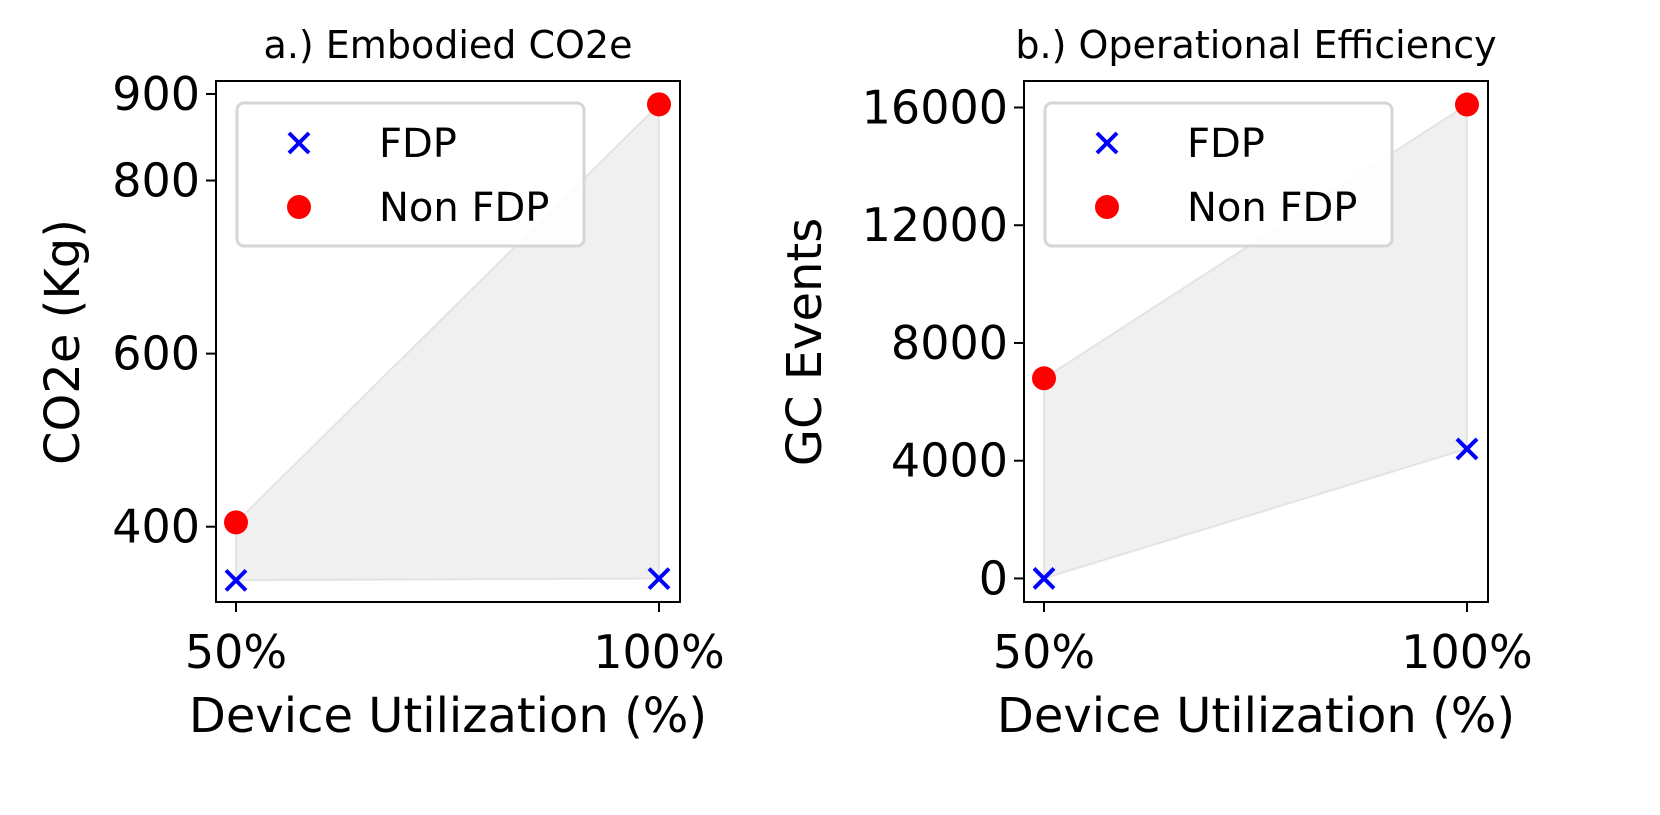  I want to click on panel-a-y-tick-label: 400, so click(156, 527).